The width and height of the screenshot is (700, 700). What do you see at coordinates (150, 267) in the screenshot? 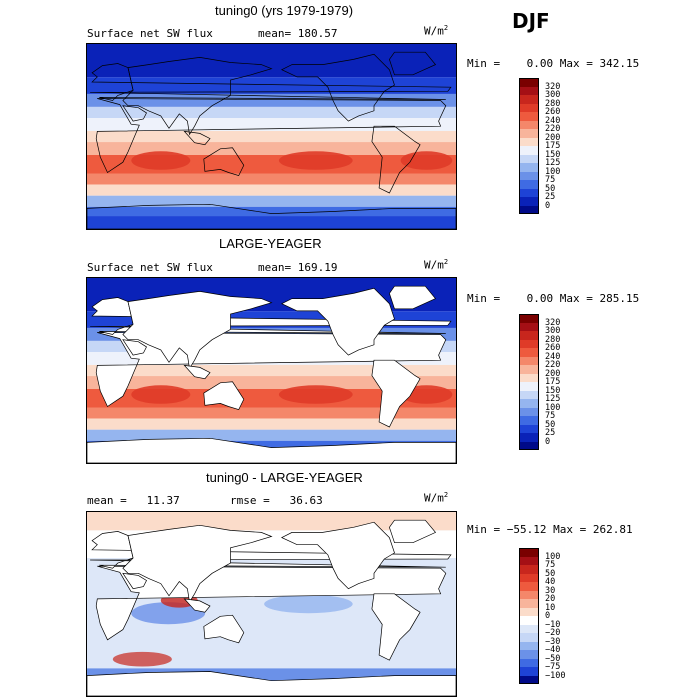
I see `panel-2-left-label: Surface net SW flux` at bounding box center [150, 267].